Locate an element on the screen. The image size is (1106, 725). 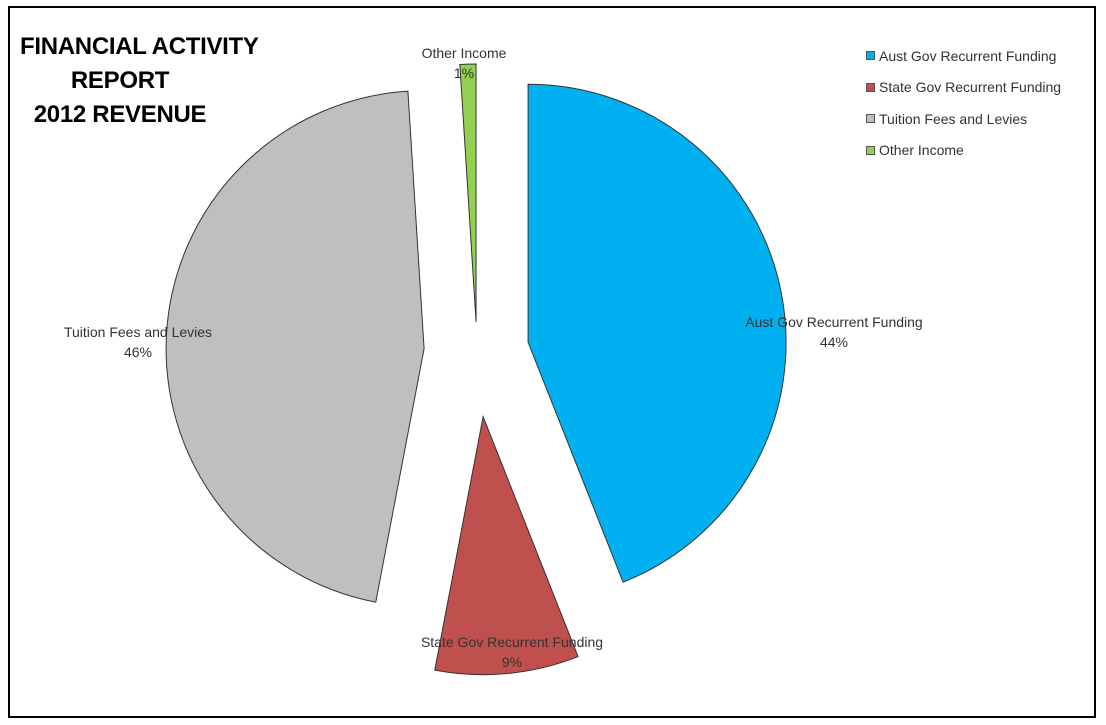
legend-label-tuition: Tuition Fees and Levies is located at coordinates (953, 118).